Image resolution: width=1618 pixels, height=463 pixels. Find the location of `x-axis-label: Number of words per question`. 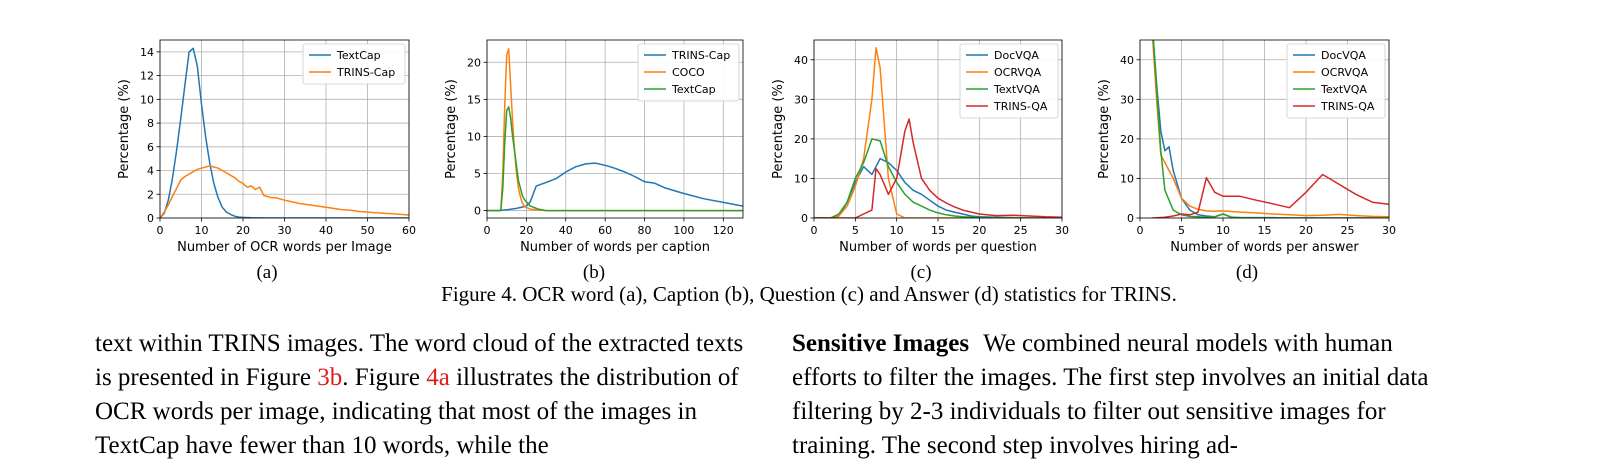

x-axis-label: Number of words per question is located at coordinates (938, 247).